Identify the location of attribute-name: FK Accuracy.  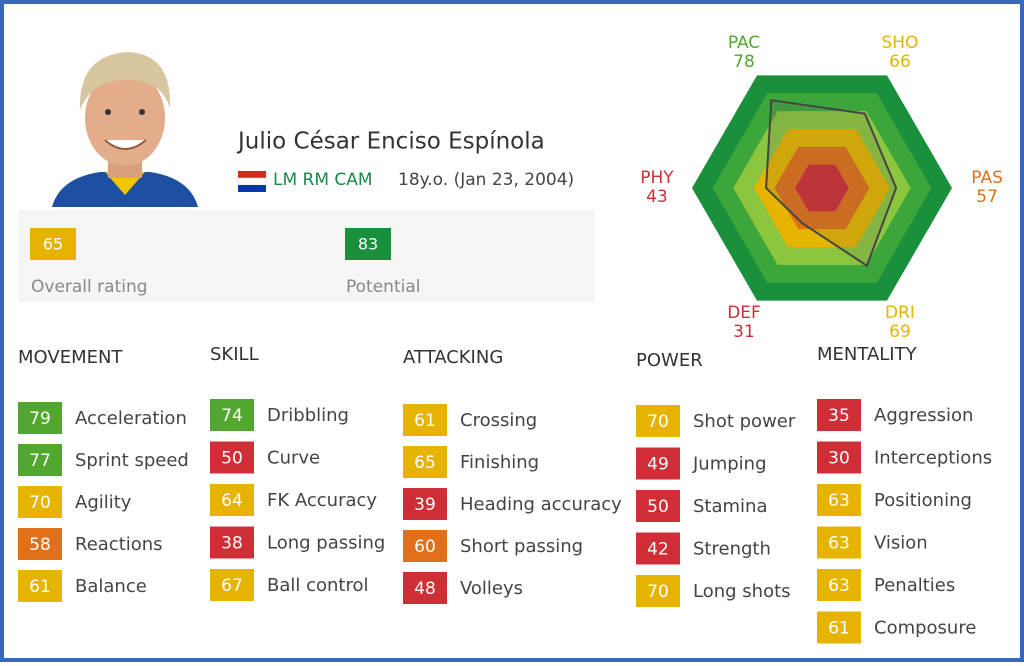
(322, 500).